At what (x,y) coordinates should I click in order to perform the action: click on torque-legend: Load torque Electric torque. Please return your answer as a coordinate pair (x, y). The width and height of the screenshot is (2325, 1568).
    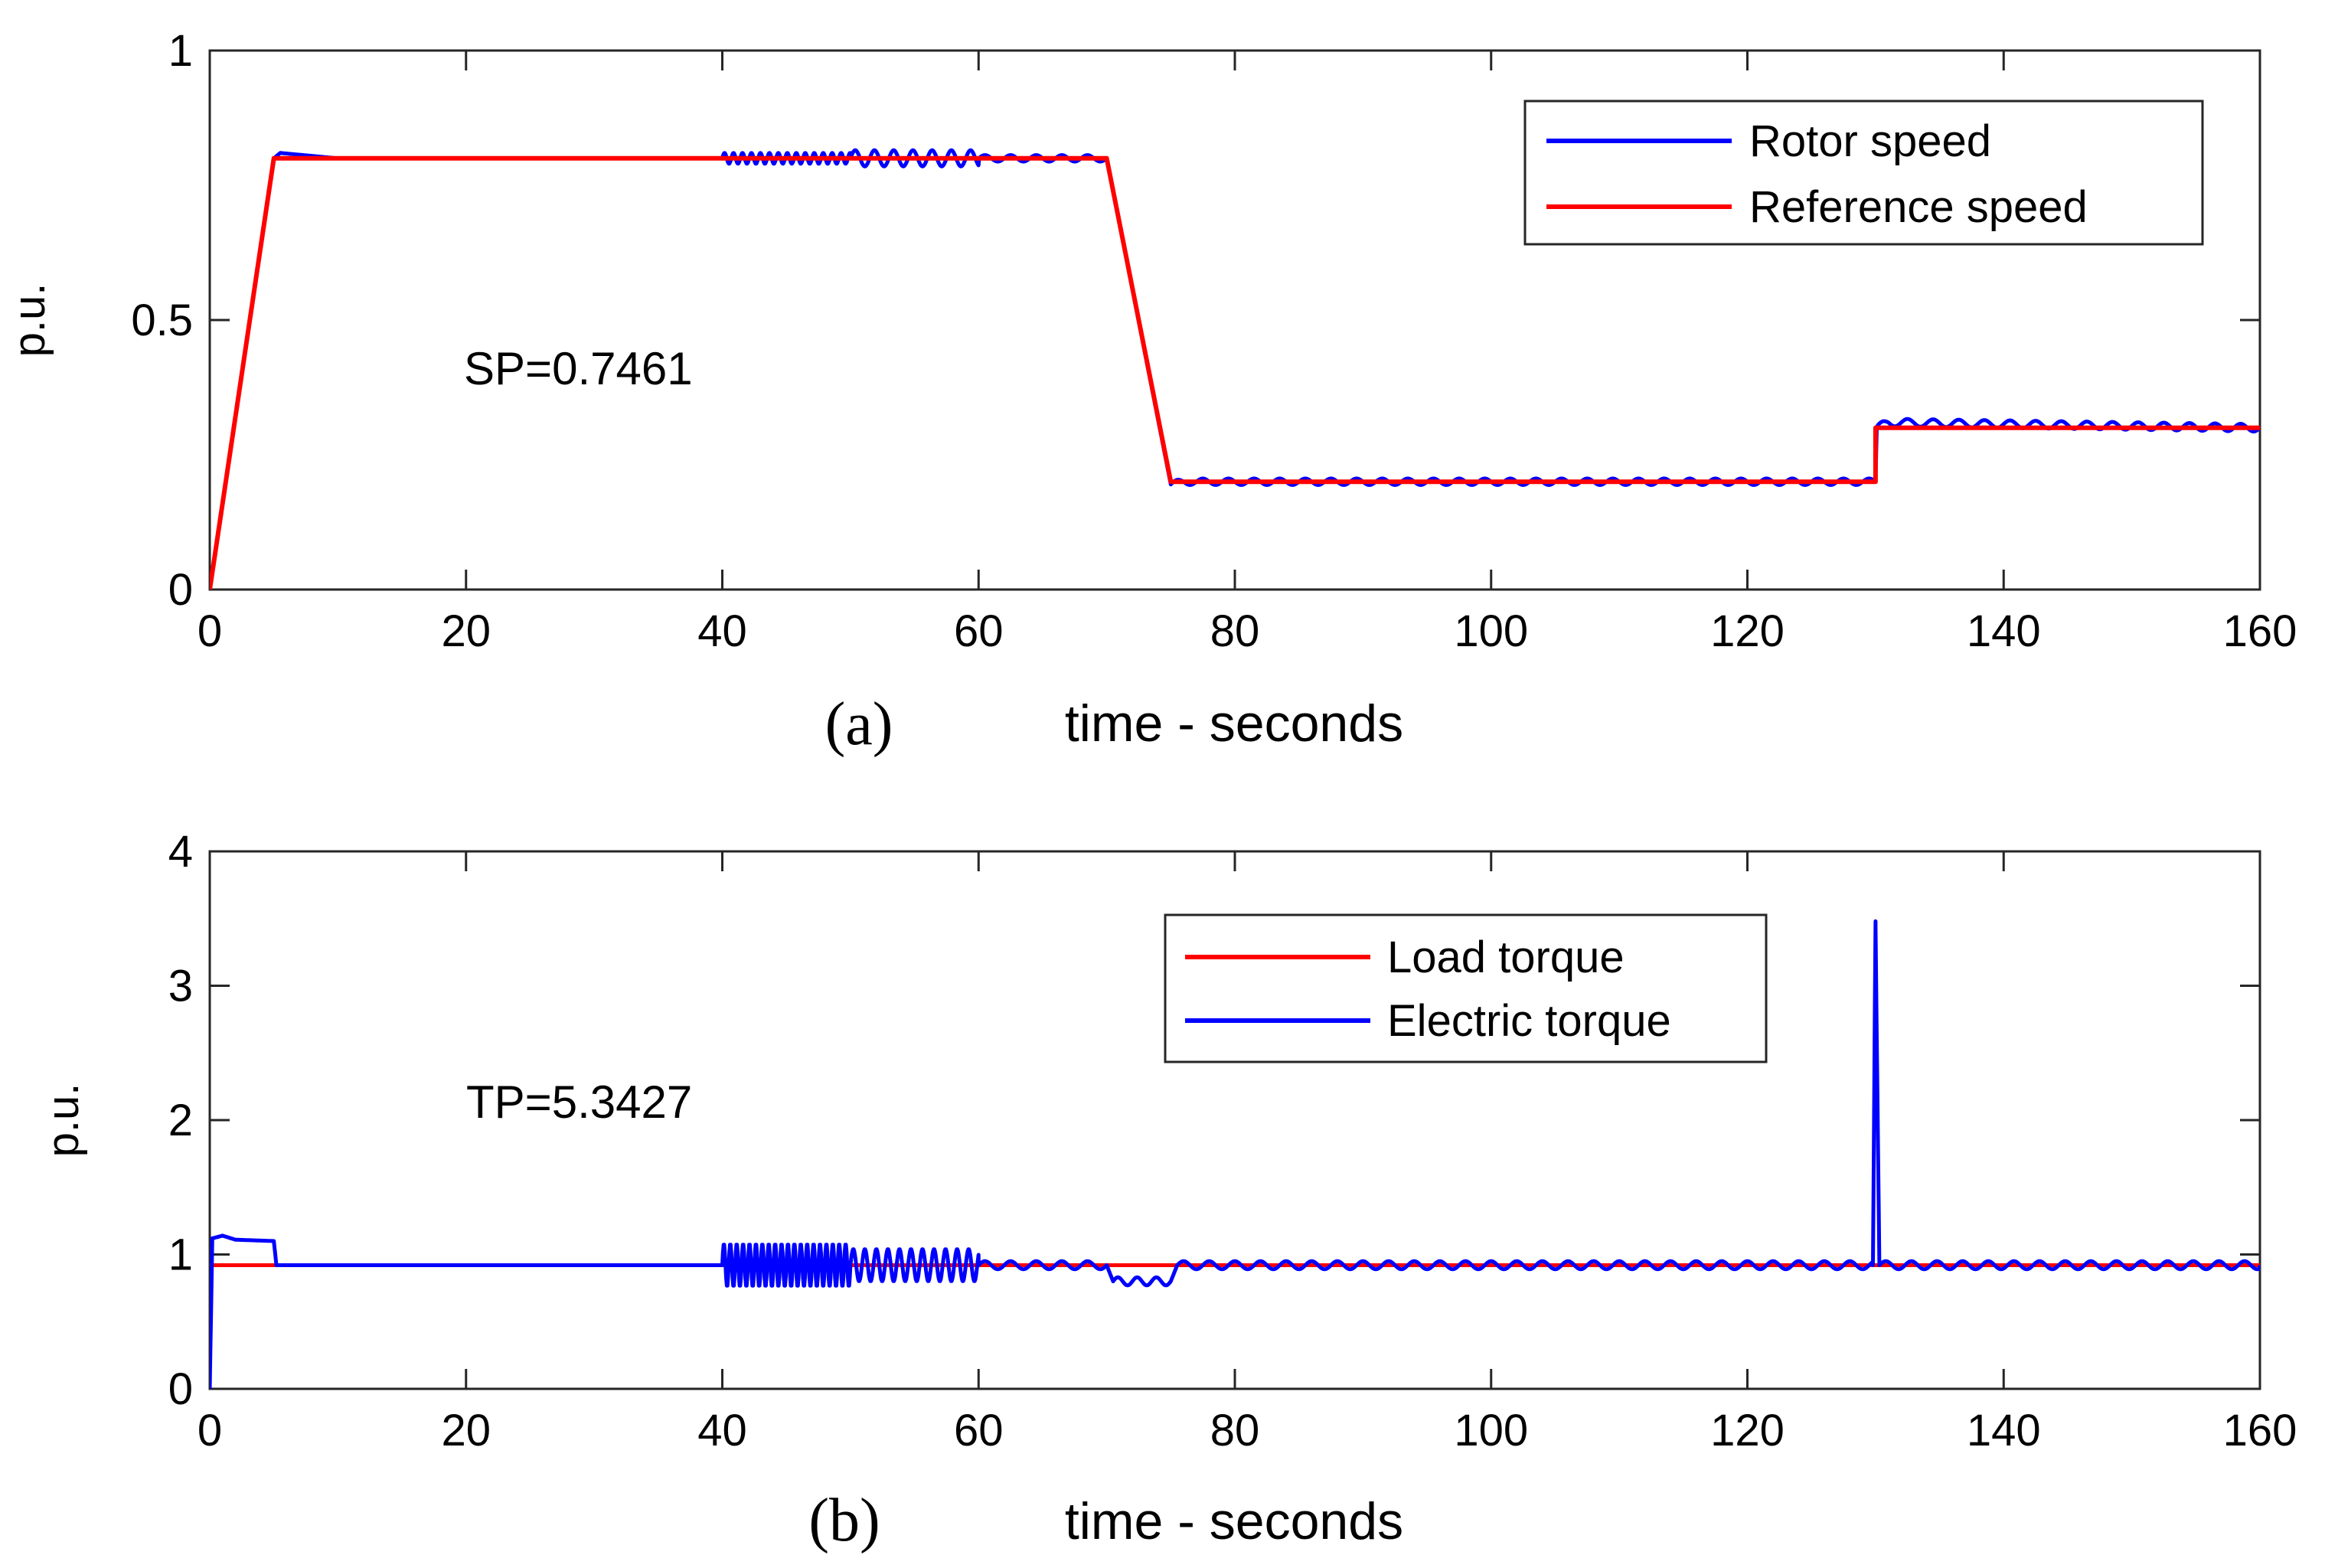
    Looking at the image, I should click on (1466, 988).